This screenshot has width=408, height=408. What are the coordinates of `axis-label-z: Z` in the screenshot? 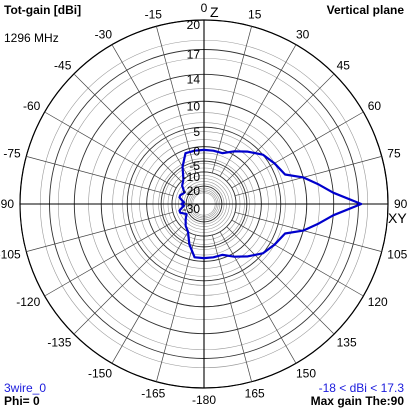 It's located at (214, 12).